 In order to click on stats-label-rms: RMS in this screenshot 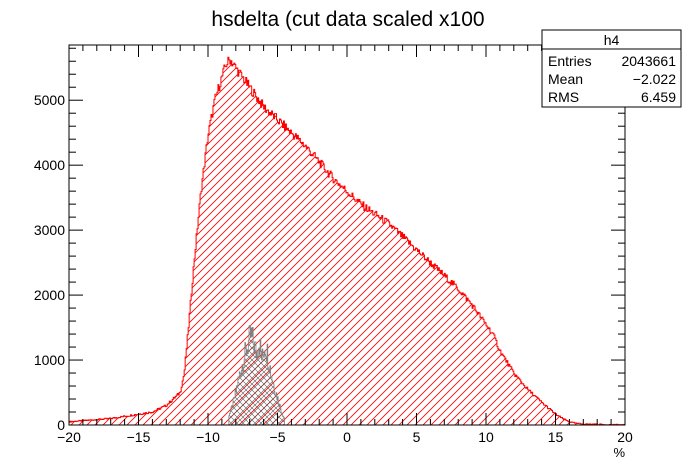, I will do `click(563, 97)`.